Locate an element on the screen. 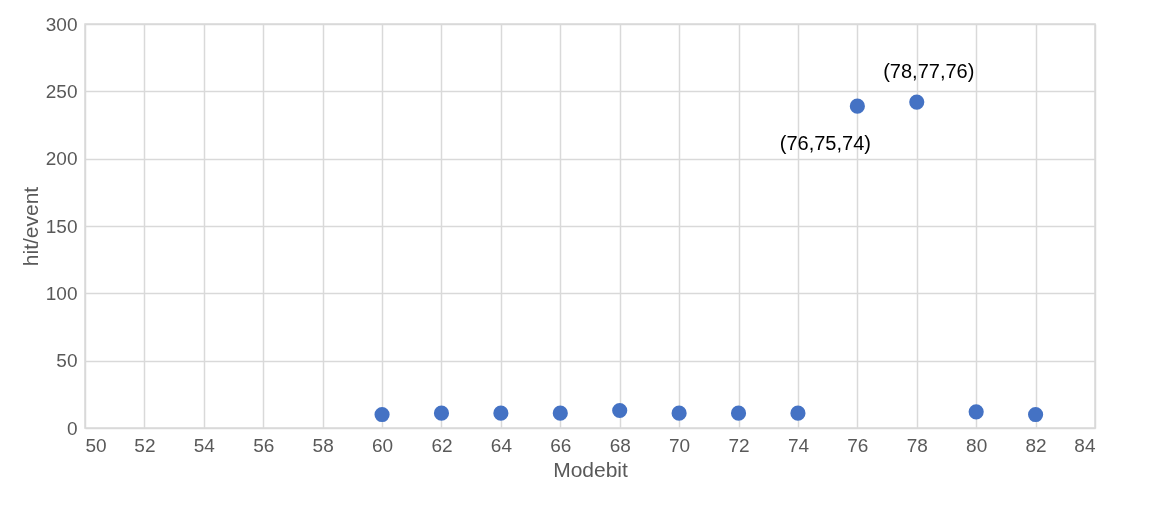 The image size is (1175, 531). x-tick-label: 56 is located at coordinates (264, 445).